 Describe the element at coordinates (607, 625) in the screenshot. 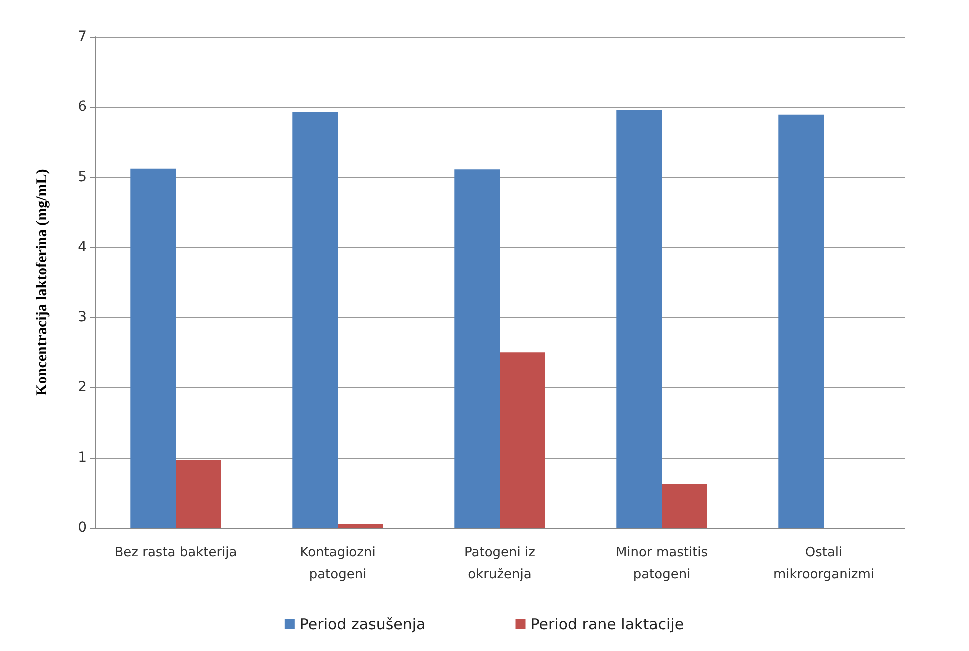

I see `legend-label: Period rane laktacije` at that location.